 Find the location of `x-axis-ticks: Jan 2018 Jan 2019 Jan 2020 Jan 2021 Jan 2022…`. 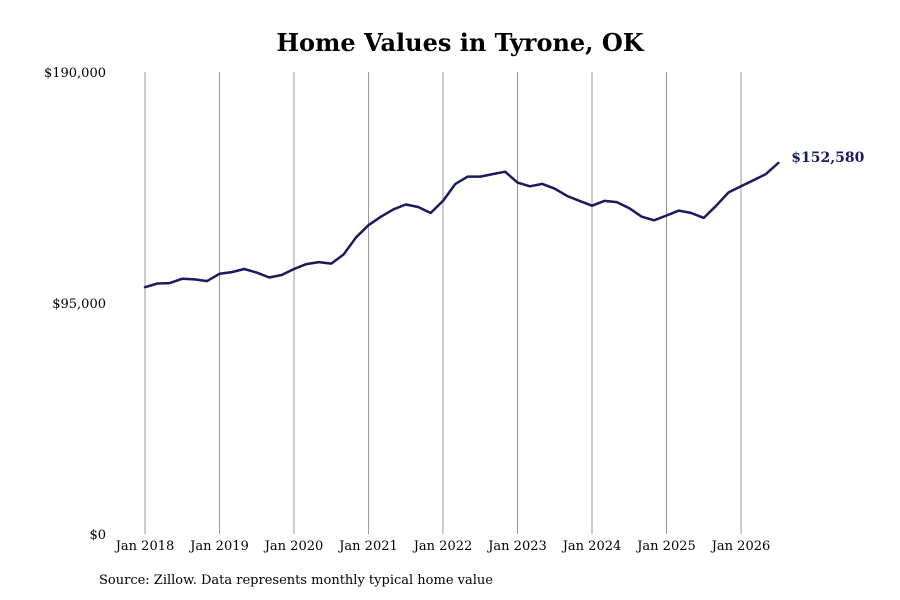

x-axis-ticks: Jan 2018 Jan 2019 Jan 2020 Jan 2021 Jan 2022… is located at coordinates (442, 546).